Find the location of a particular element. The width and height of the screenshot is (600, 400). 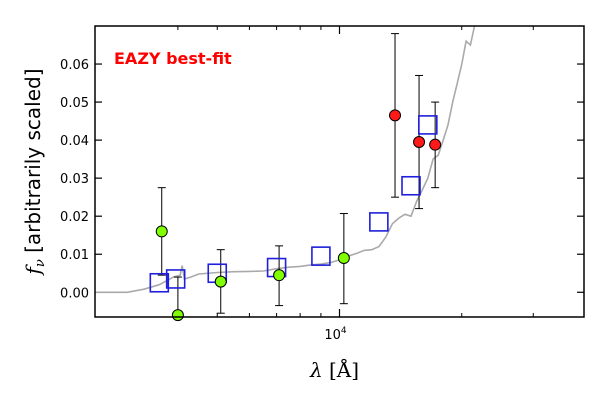

y-tick-label: 0.00 is located at coordinates (74, 293).